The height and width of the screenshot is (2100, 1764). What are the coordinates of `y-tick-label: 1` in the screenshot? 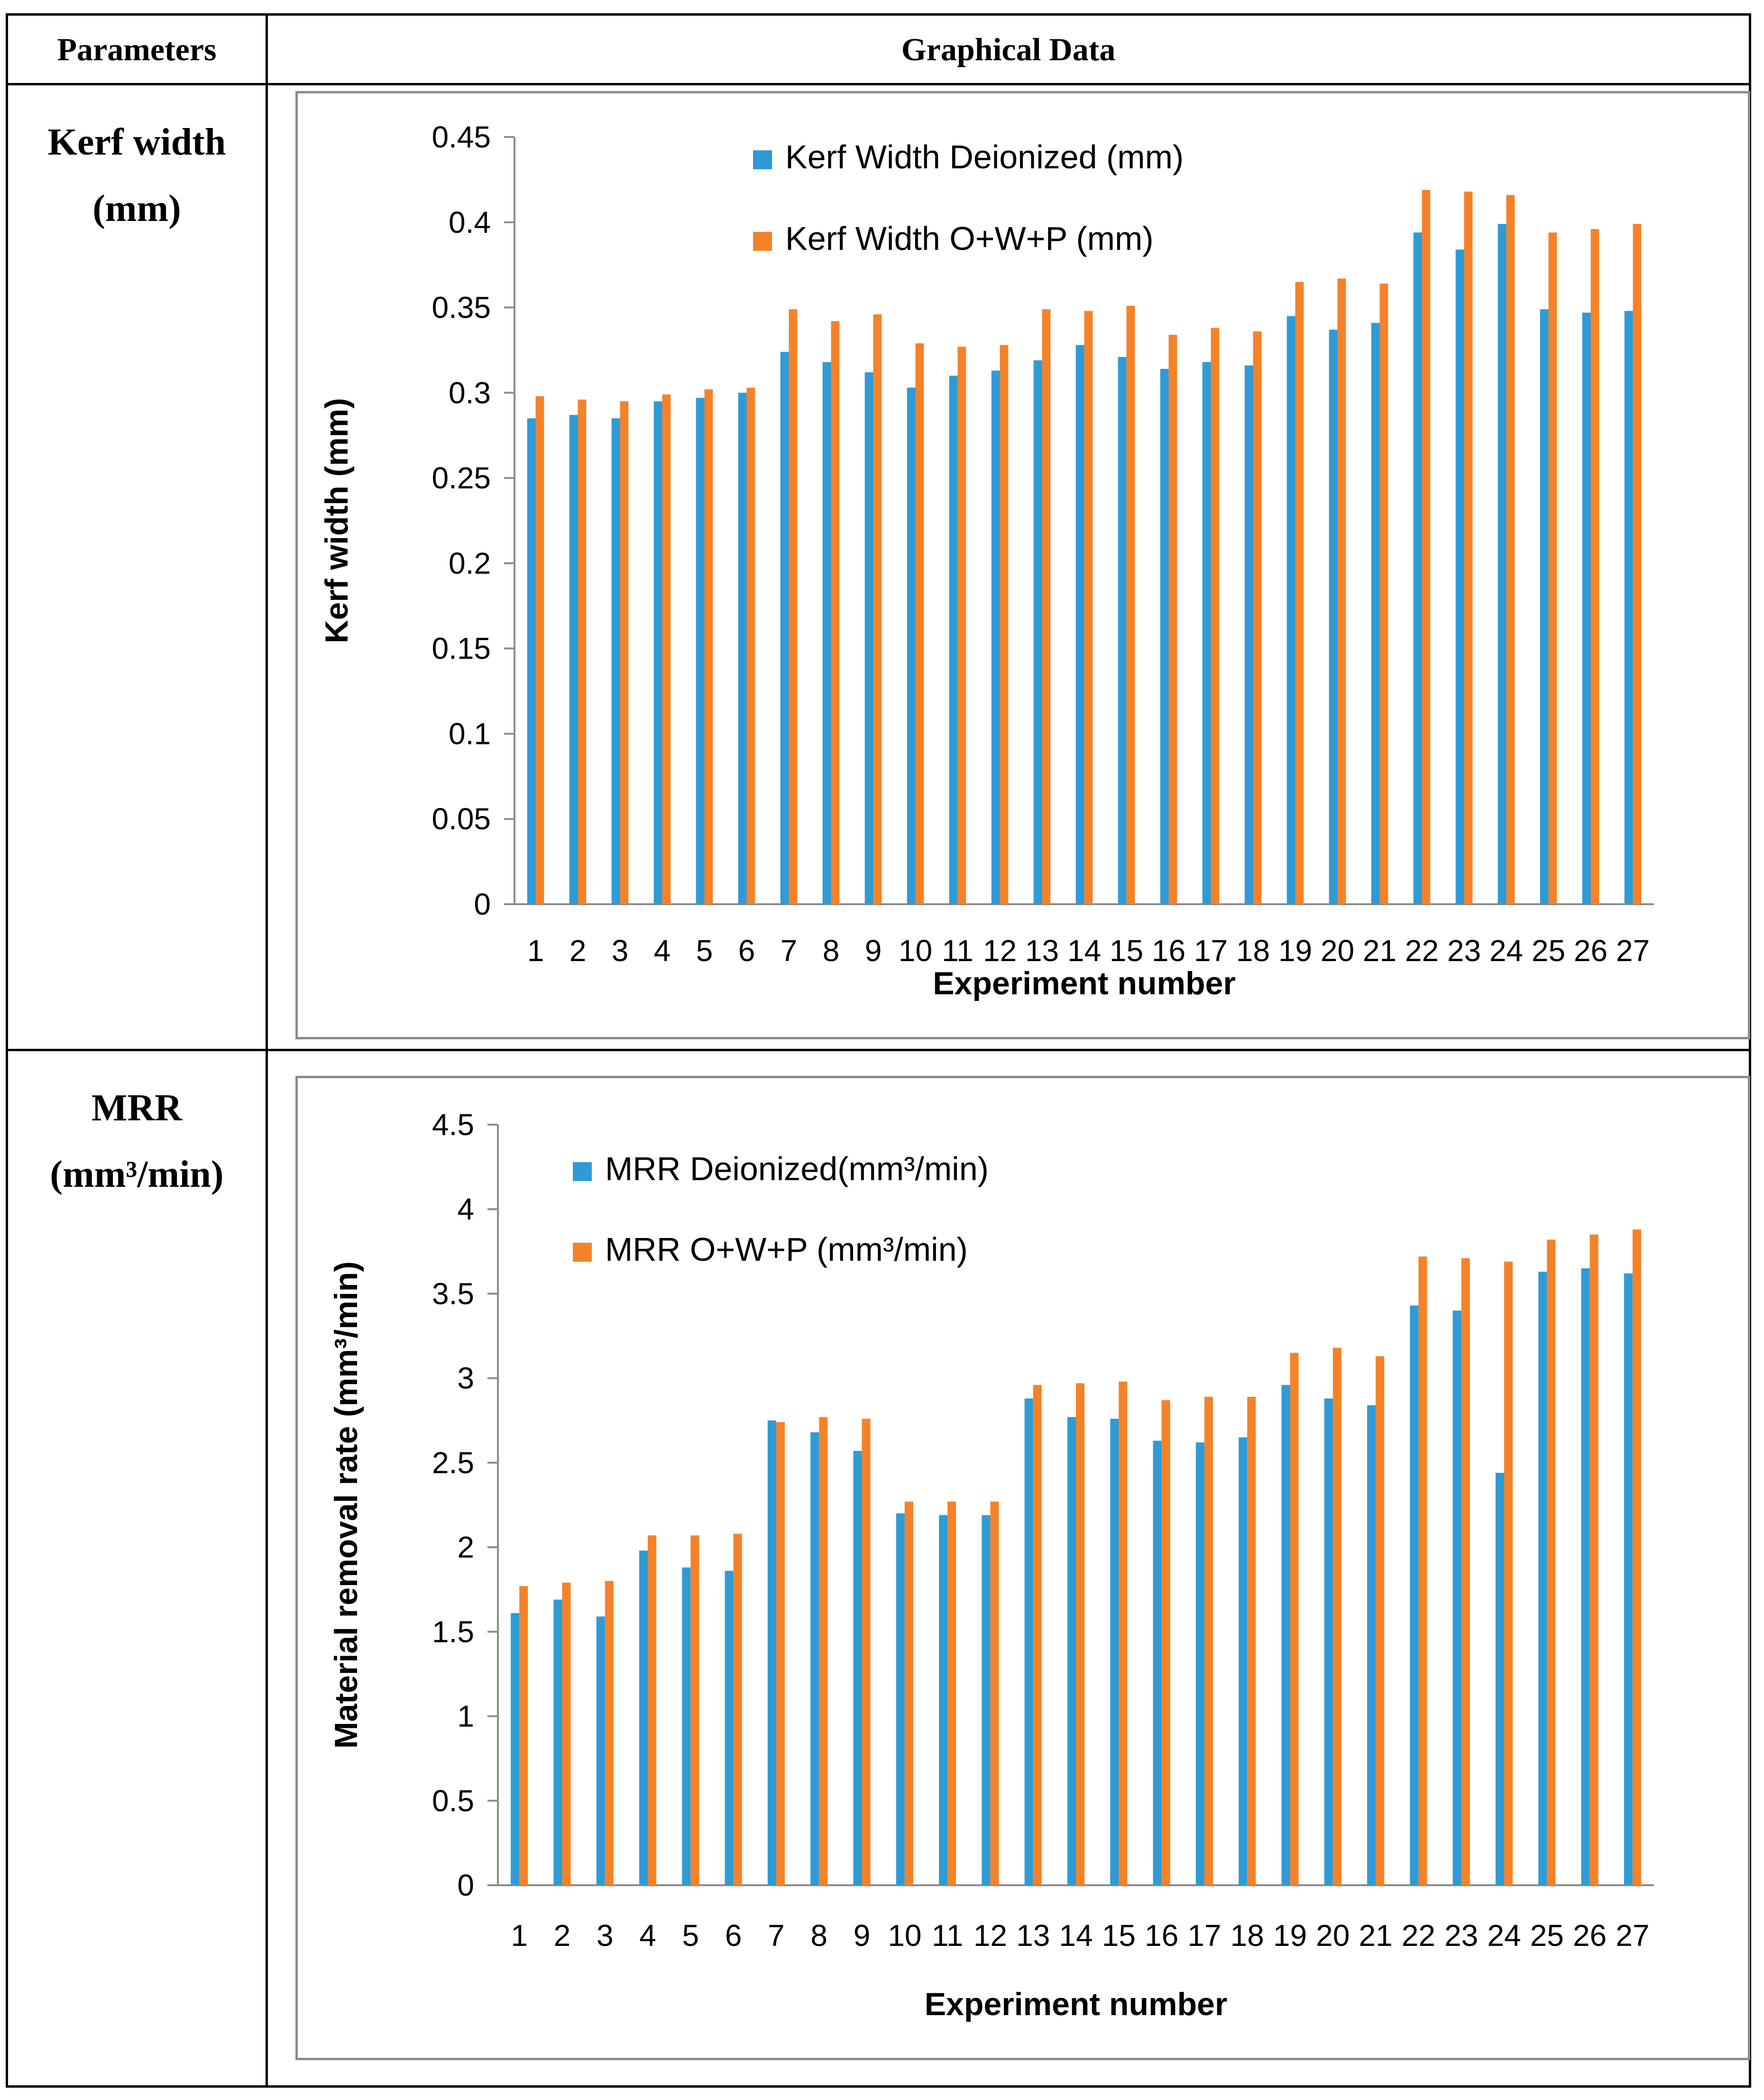 It's located at (465, 1716).